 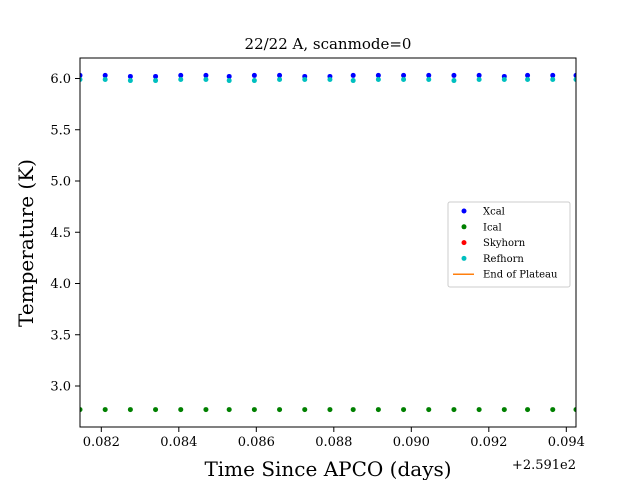 What do you see at coordinates (411, 442) in the screenshot?
I see `x-tick-label: 0.090` at bounding box center [411, 442].